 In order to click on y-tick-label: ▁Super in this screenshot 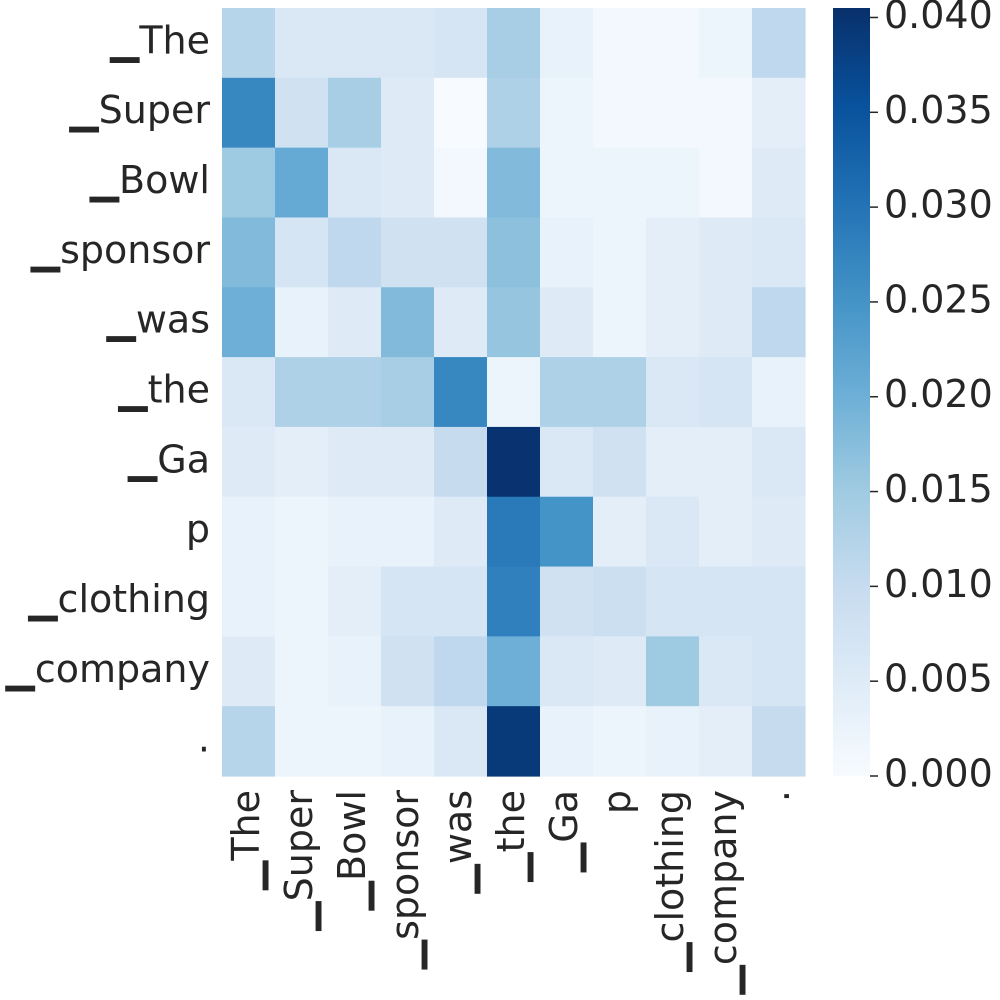, I will do `click(139, 110)`.